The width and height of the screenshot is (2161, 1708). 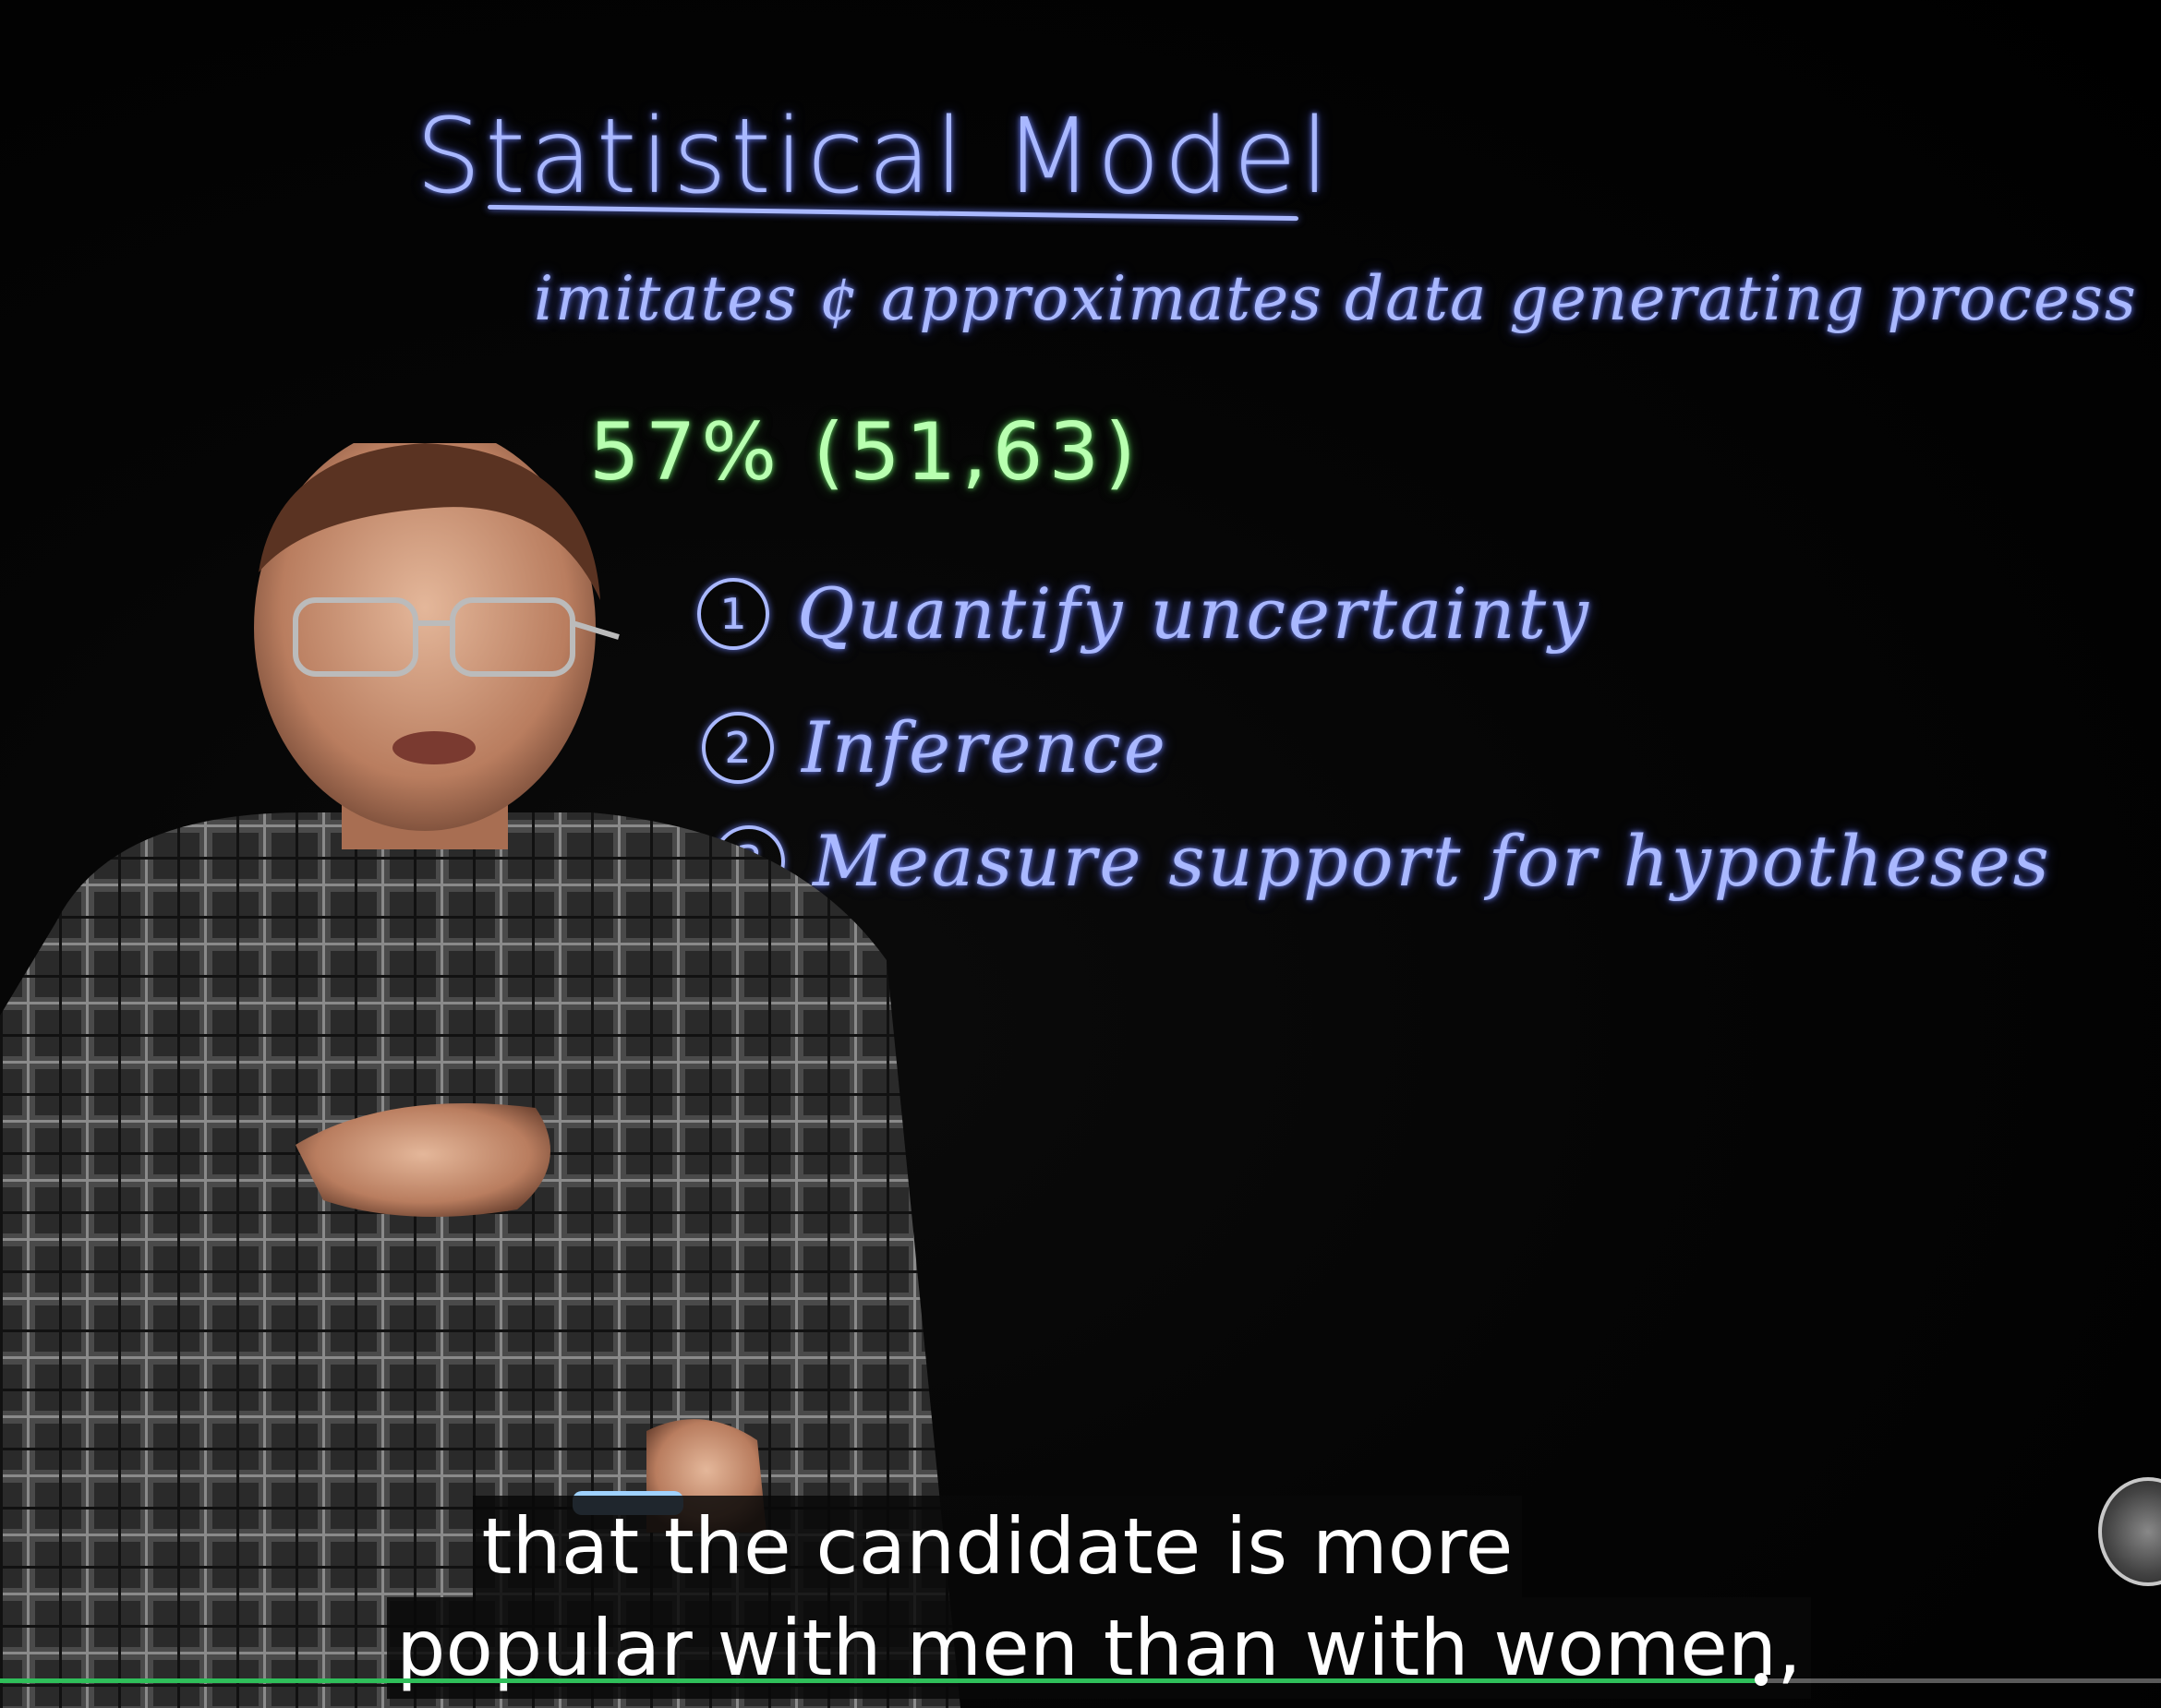 I want to click on caption-line: popular with men than with women,, so click(x=1099, y=1648).